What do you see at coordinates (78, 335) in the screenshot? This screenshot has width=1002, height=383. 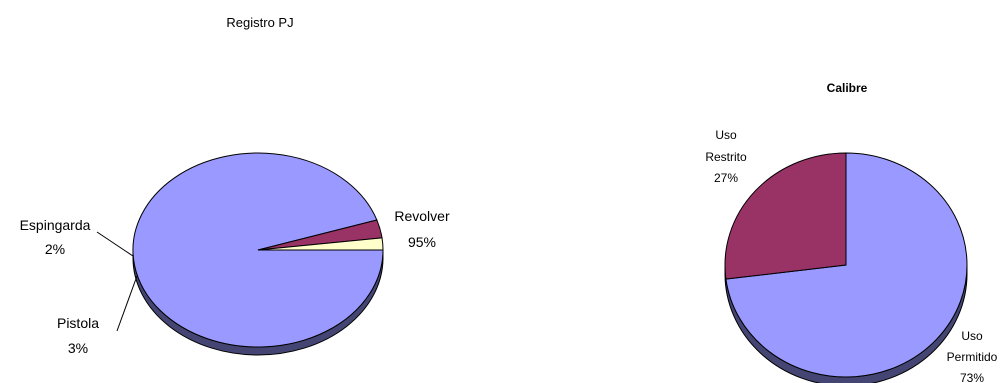 I see `slice-label-pistola: Pistola 3%` at bounding box center [78, 335].